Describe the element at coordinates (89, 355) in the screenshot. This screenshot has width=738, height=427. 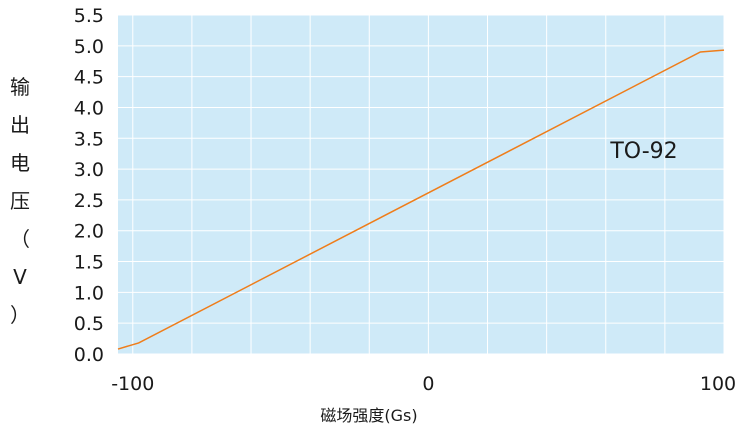
I see `y-tick-label: 0.0` at that location.